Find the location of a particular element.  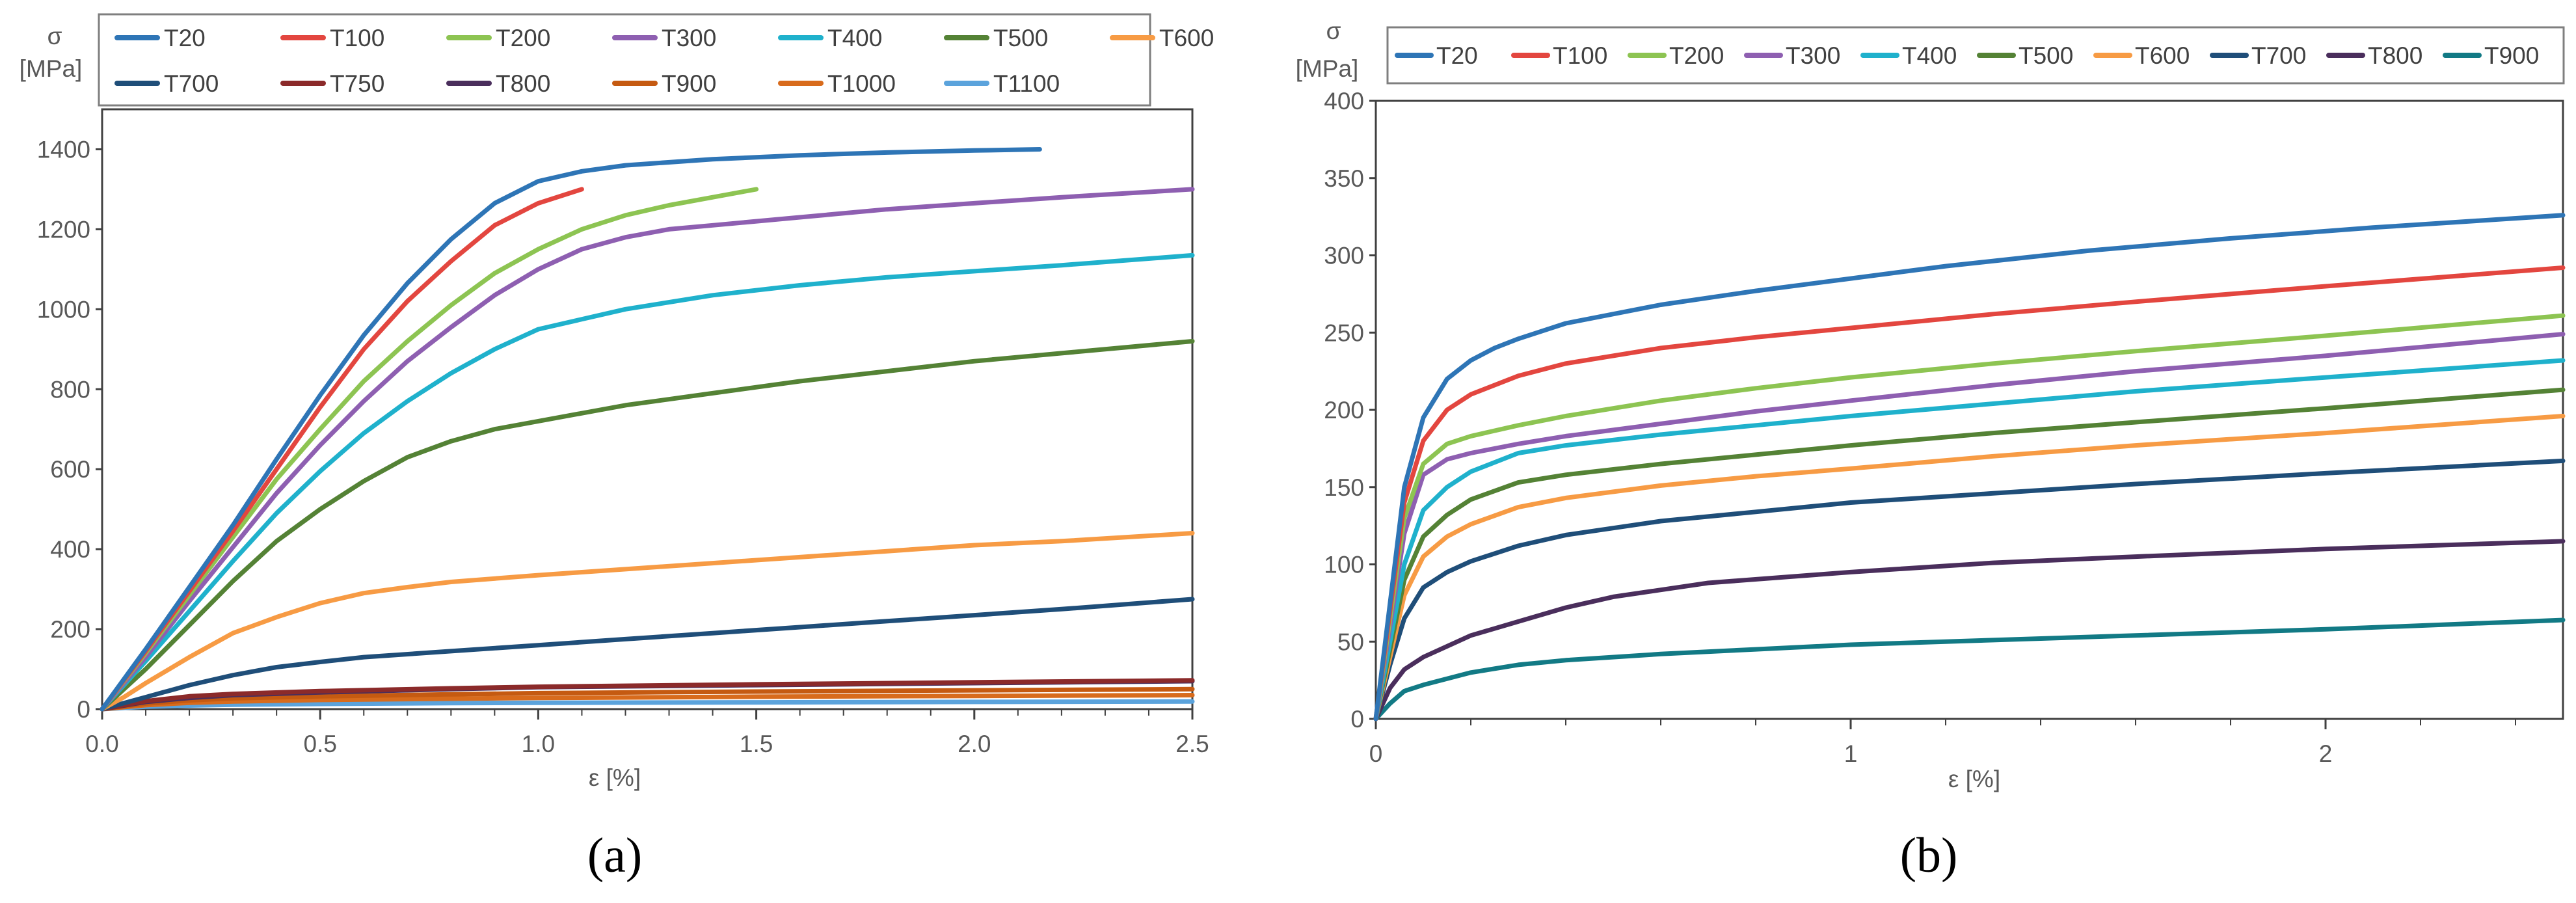

panel-a-ytick-label: 800 is located at coordinates (70, 389).